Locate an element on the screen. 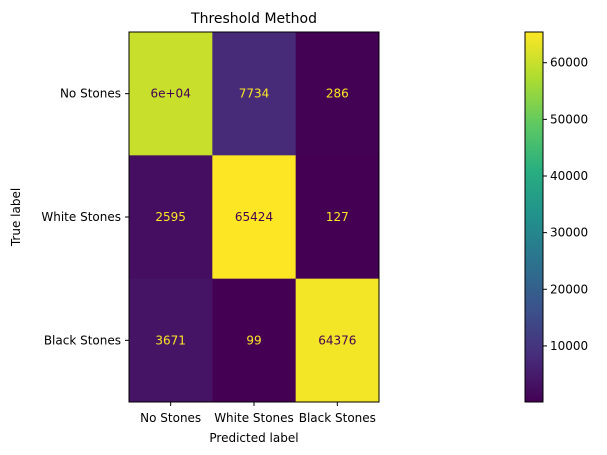 The image size is (607, 455). colorbar-tick-label: 10000 is located at coordinates (569, 346).